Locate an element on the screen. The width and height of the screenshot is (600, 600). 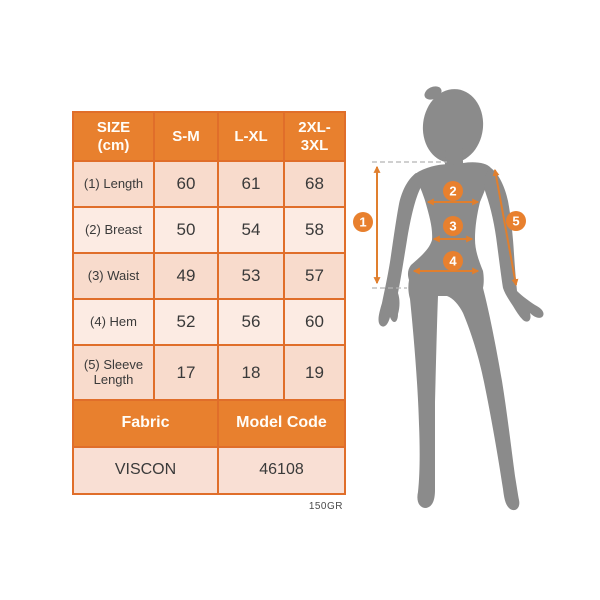
header-cell-lxl: L-XL is located at coordinates (251, 136).